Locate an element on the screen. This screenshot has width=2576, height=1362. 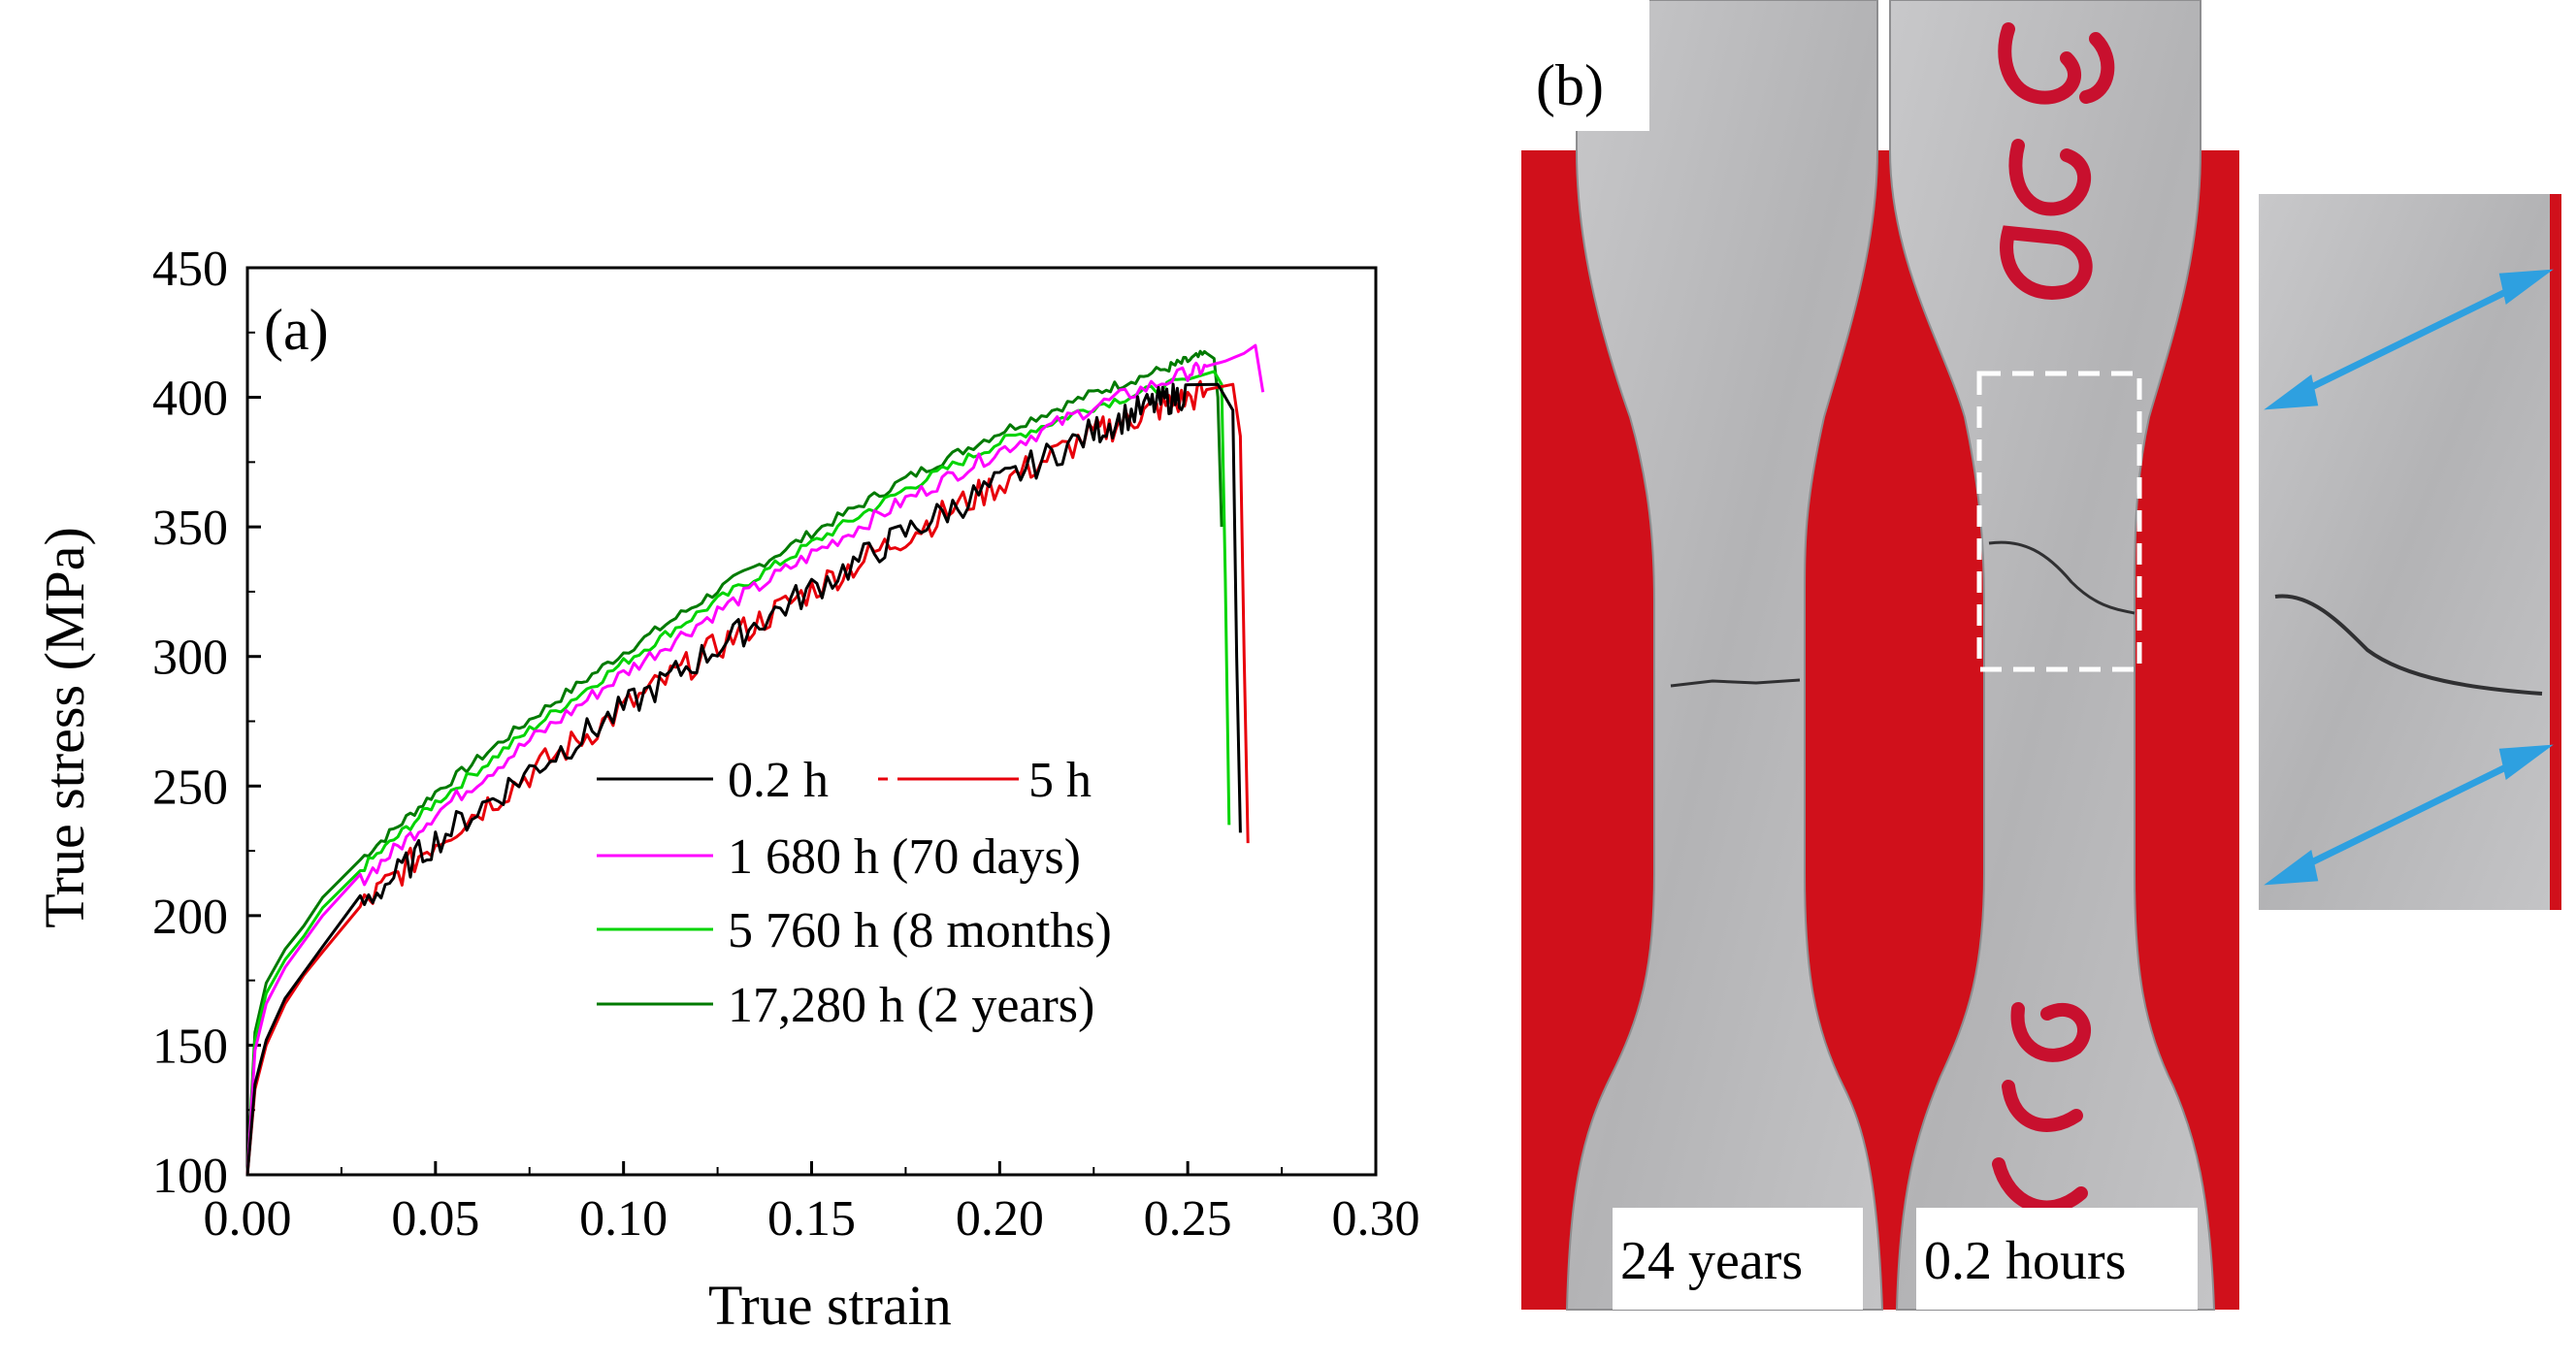
x-tick-labels: 0.00 0.05 0.10 0.15 0.20 0.25 0.30 is located at coordinates (812, 1219).